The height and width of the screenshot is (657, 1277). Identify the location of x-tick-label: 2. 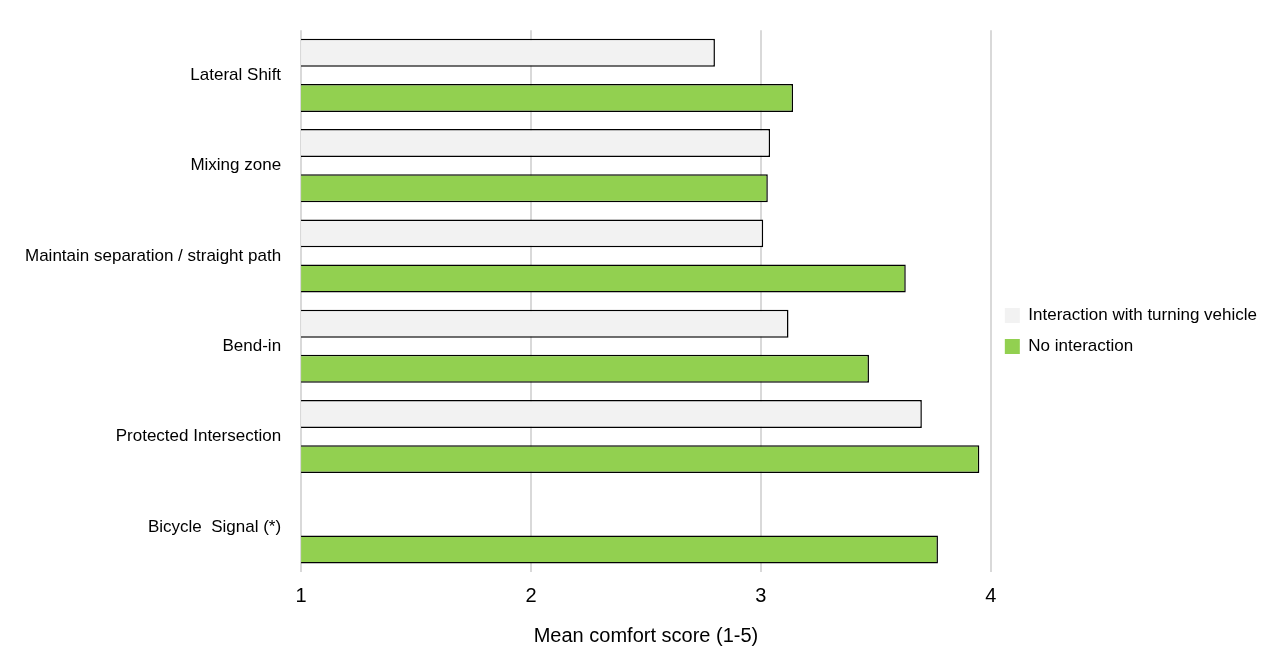
(531, 594).